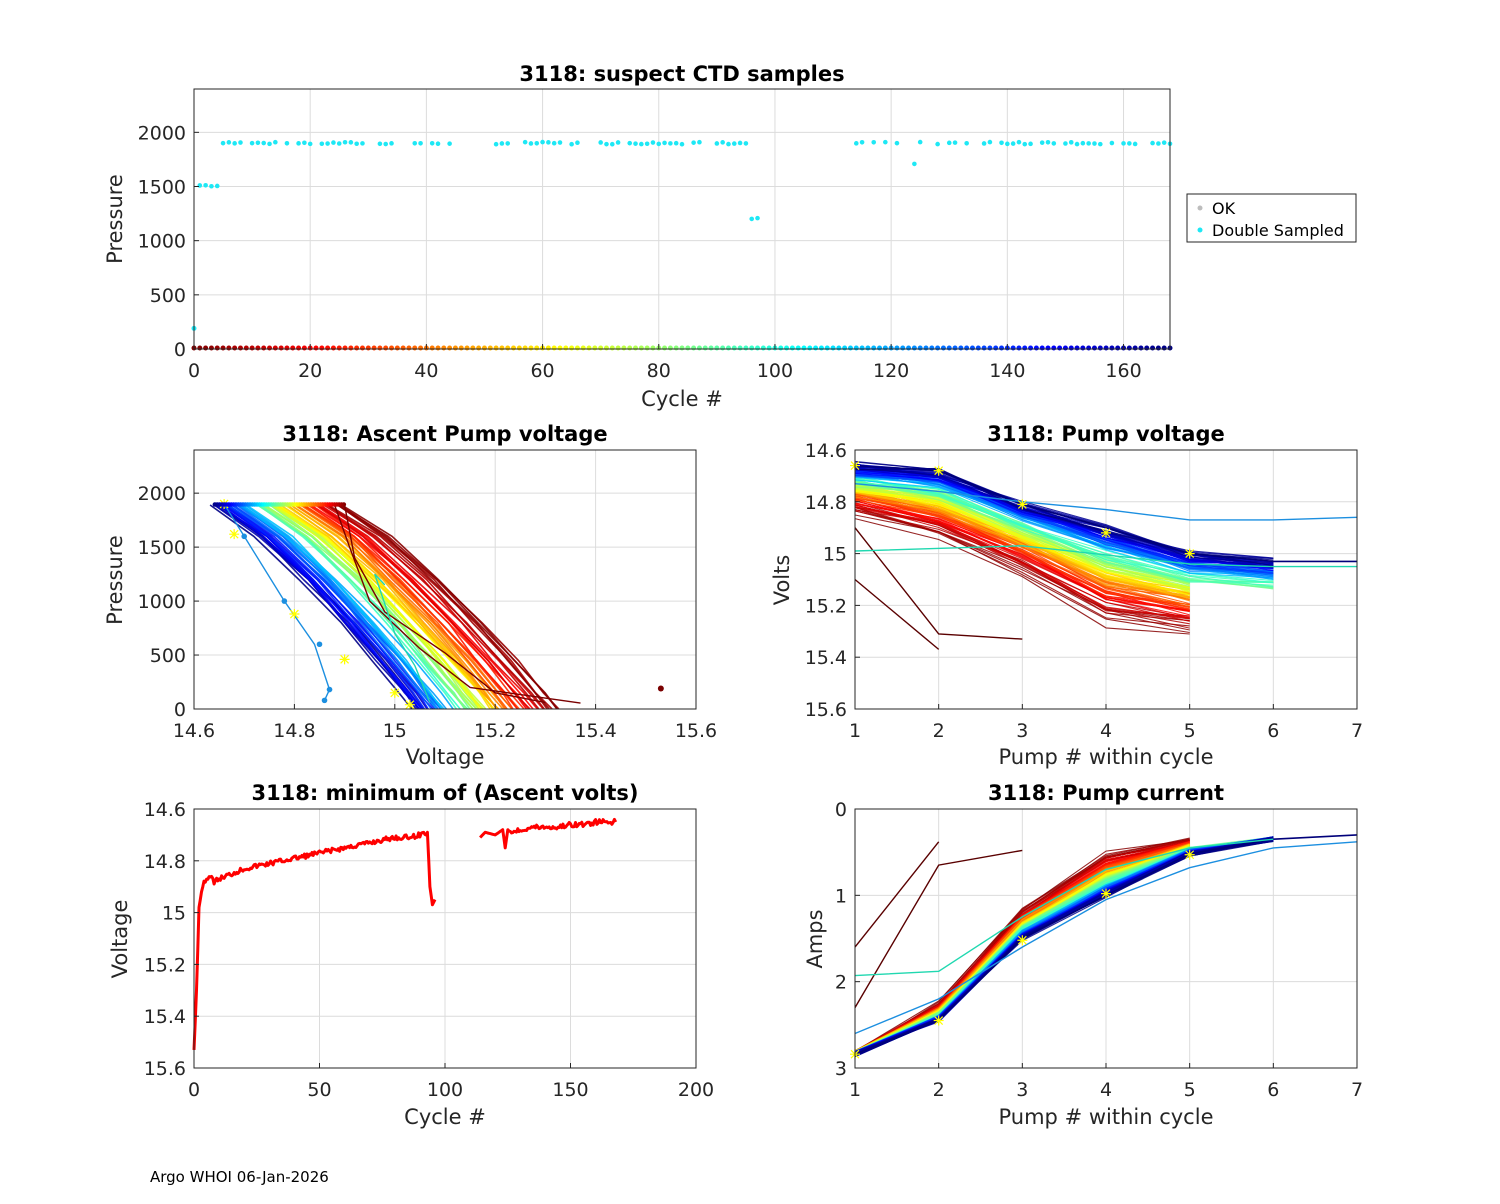 The image size is (1500, 1204). Describe the element at coordinates (194, 731) in the screenshot. I see `p2-xtick-label: 14.6` at that location.